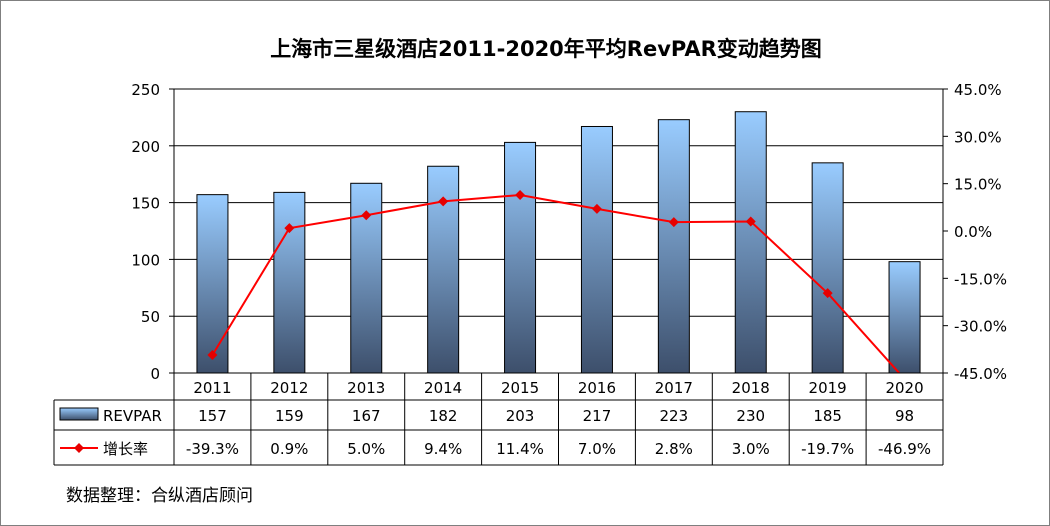 This screenshot has width=1050, height=526. What do you see at coordinates (978, 185) in the screenshot?
I see `right-axis-tick-label: 15.0%` at bounding box center [978, 185].